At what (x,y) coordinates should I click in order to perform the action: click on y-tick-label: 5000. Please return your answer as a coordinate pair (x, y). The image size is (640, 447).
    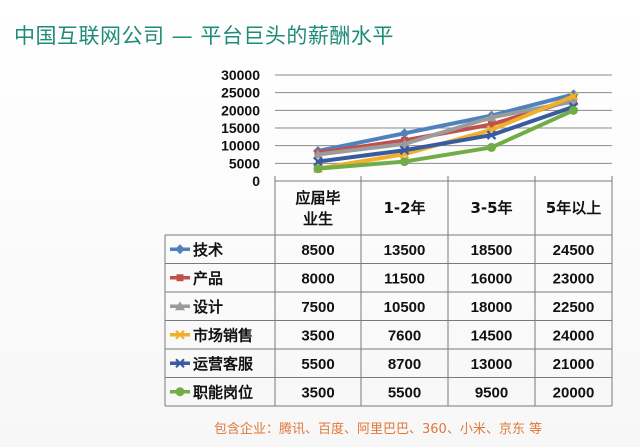
    Looking at the image, I should click on (244, 163).